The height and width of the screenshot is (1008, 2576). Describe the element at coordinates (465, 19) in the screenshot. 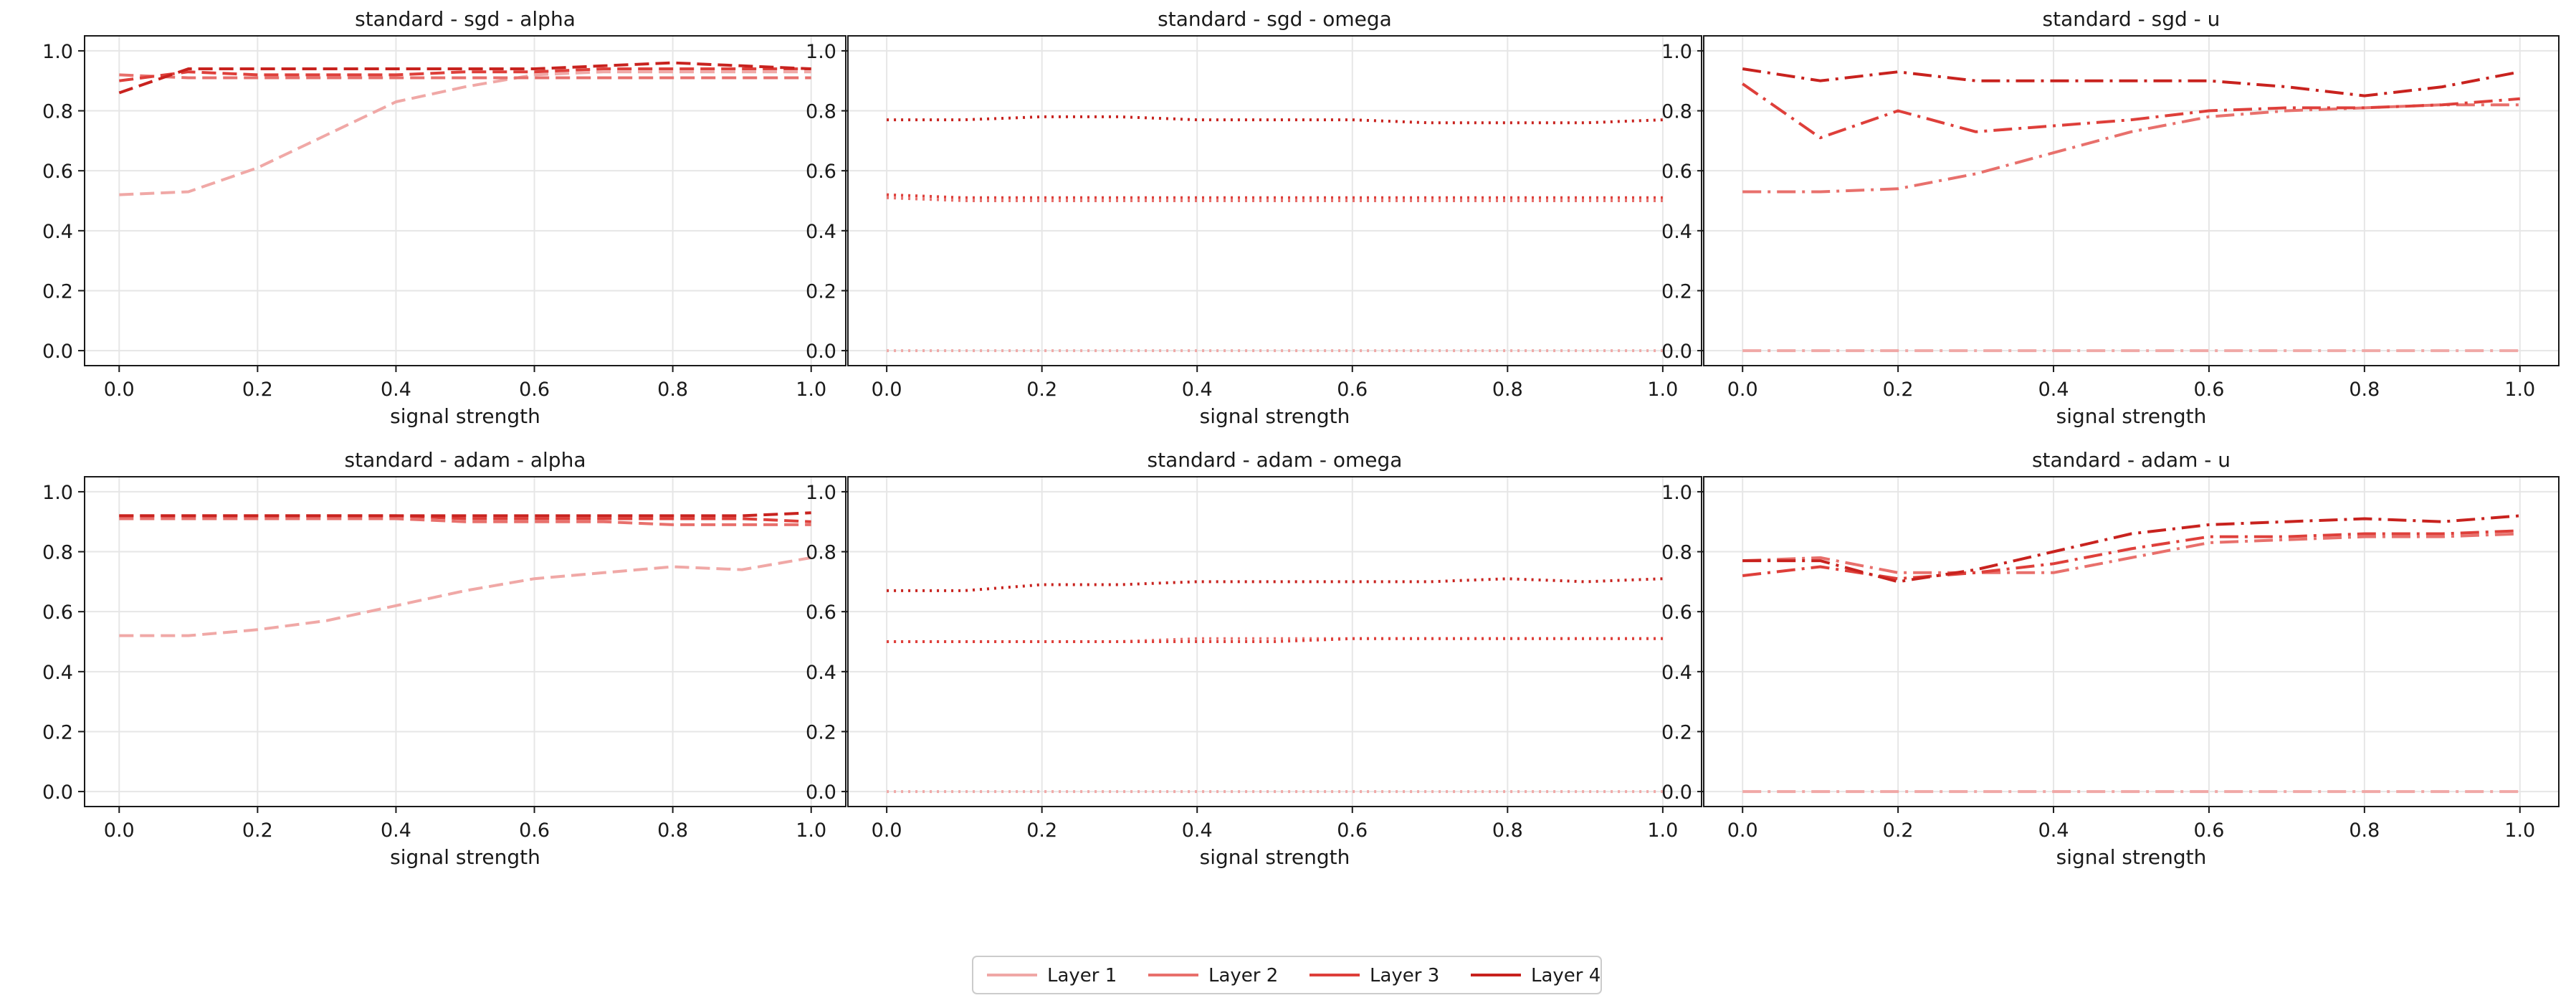

I see `subplot-title: standard - sgd - alpha` at that location.